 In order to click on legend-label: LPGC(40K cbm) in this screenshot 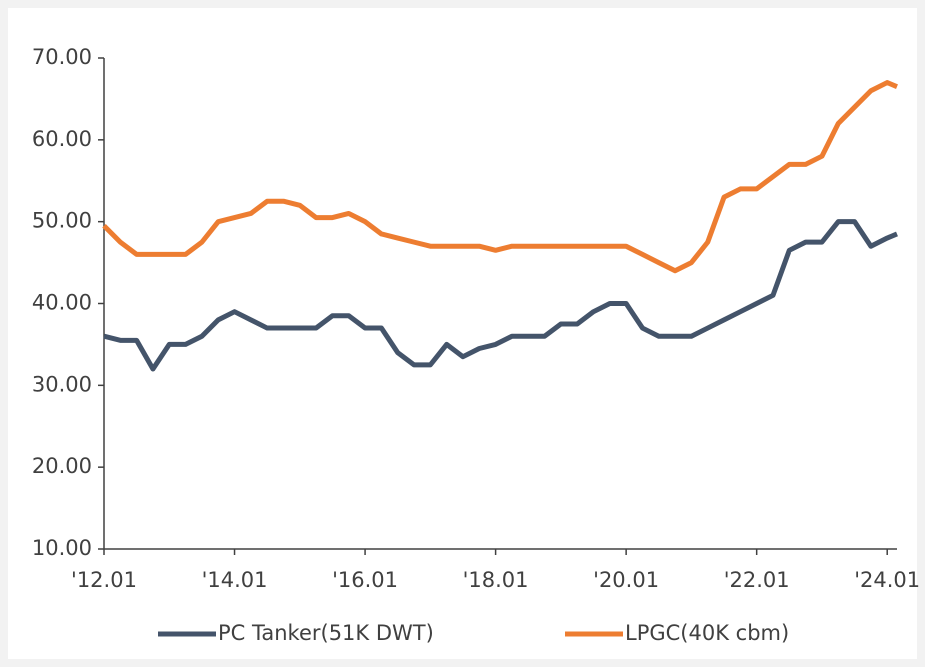, I will do `click(707, 633)`.